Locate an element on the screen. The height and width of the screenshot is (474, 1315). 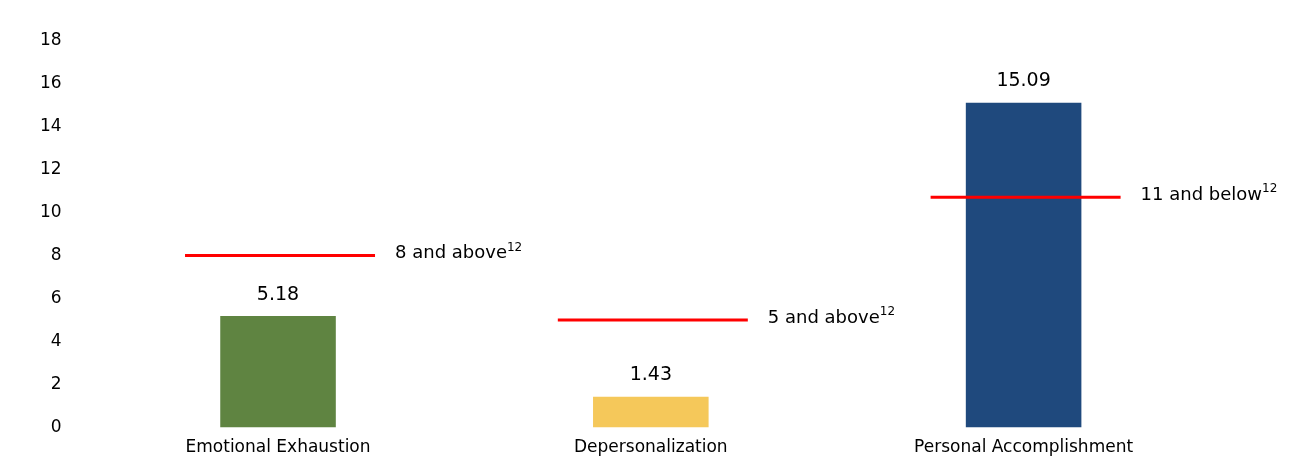
y-tick-label: 0 is located at coordinates (56, 426).